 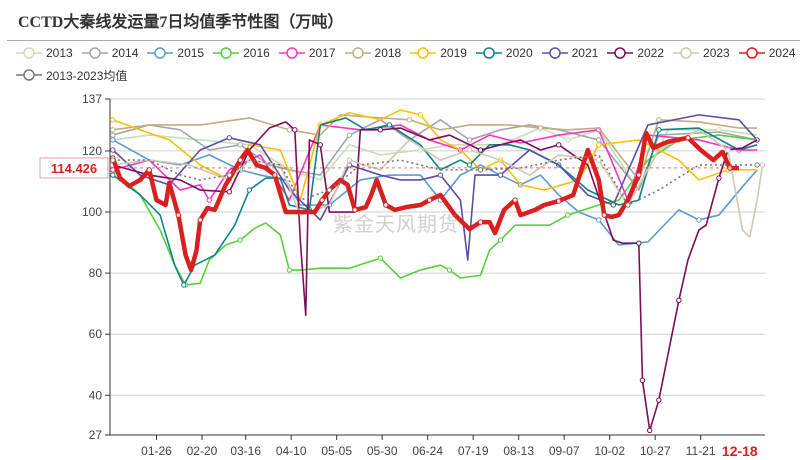 What do you see at coordinates (74, 168) in the screenshot?
I see `highlight-y-box` at bounding box center [74, 168].